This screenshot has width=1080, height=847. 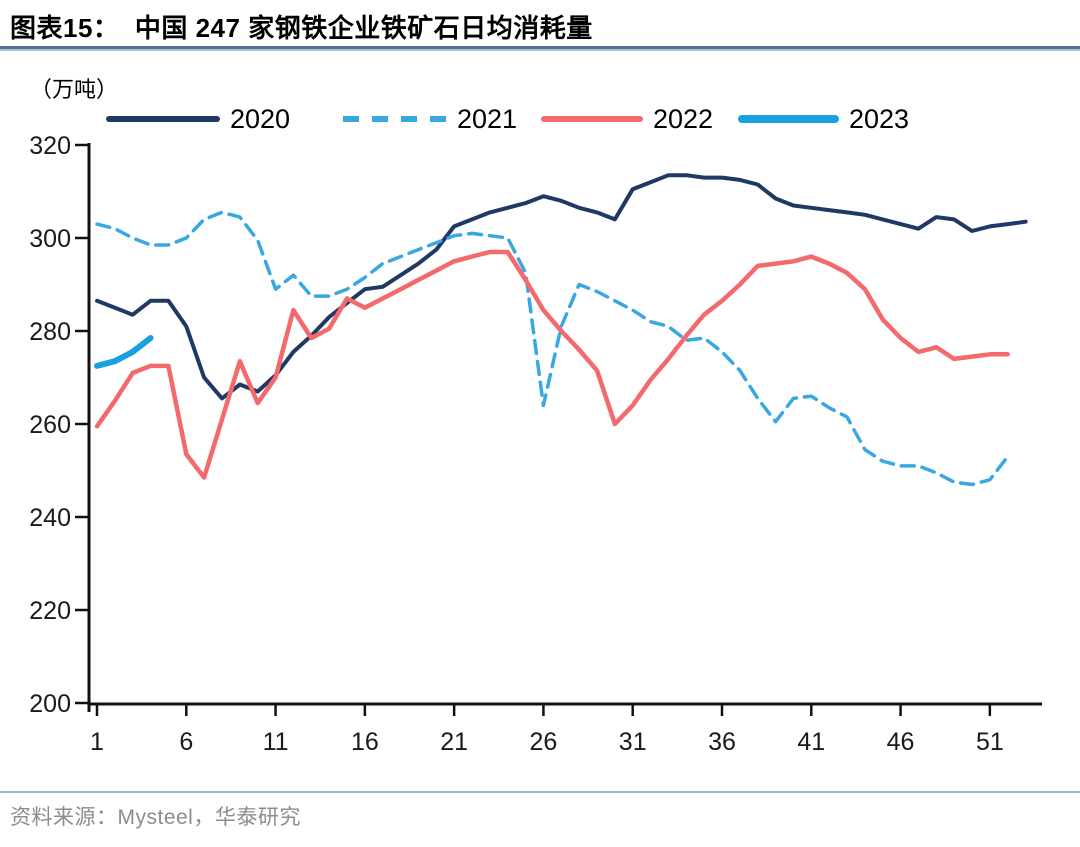 What do you see at coordinates (540, 48) in the screenshot?
I see `title-divider` at bounding box center [540, 48].